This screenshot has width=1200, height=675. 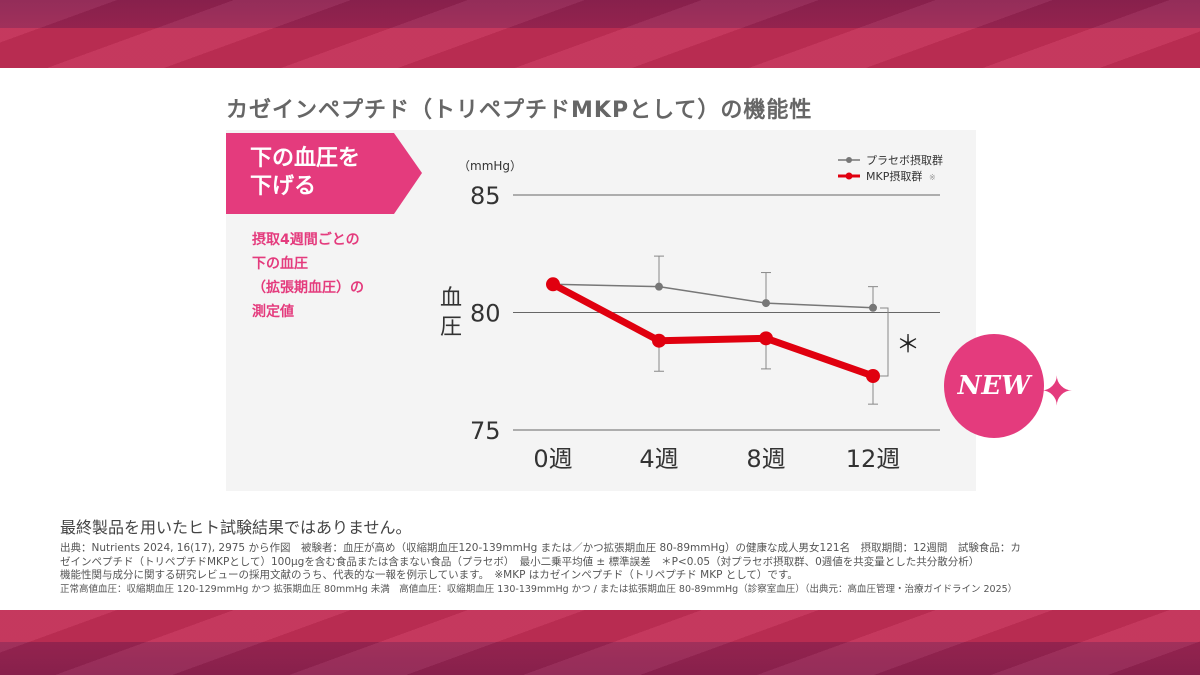 I want to click on mkp-line, so click(x=713, y=330).